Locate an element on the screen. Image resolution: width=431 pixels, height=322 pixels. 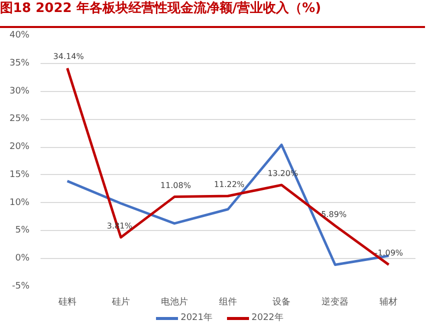
data-label: -1.09% is located at coordinates (389, 253).